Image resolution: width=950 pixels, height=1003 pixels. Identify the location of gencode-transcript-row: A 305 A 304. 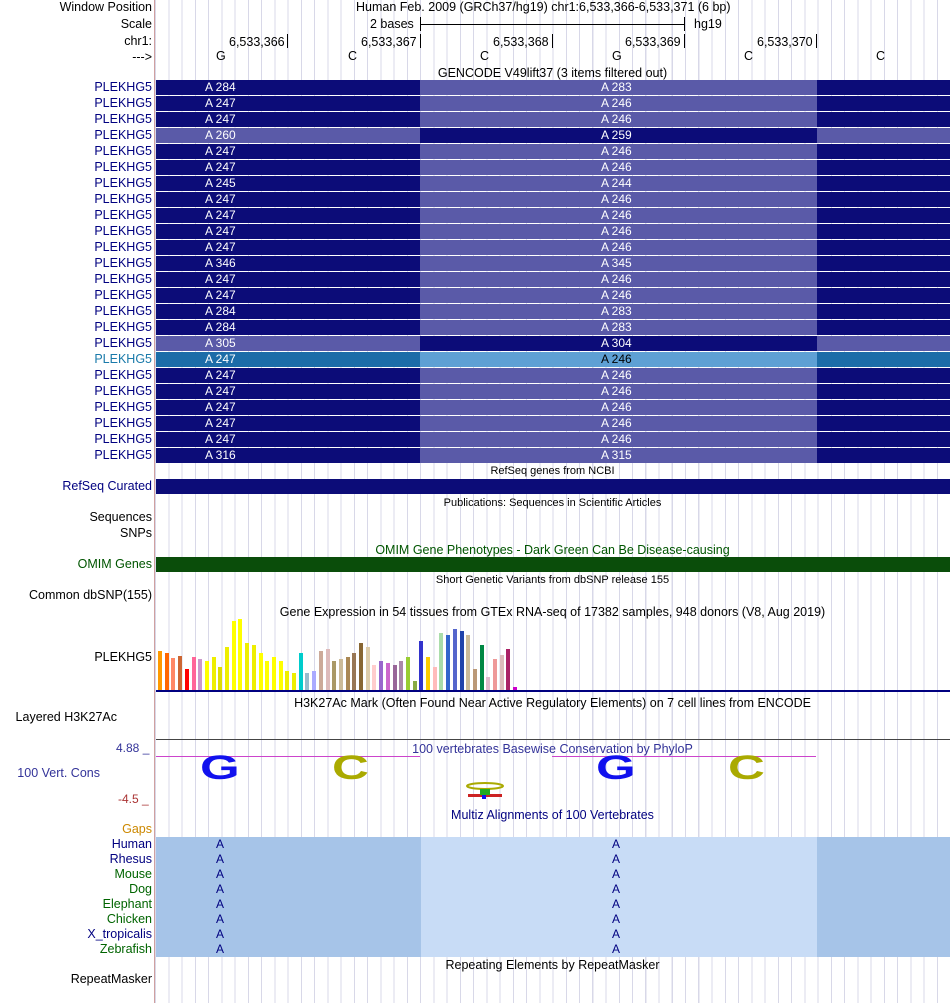
(553, 343).